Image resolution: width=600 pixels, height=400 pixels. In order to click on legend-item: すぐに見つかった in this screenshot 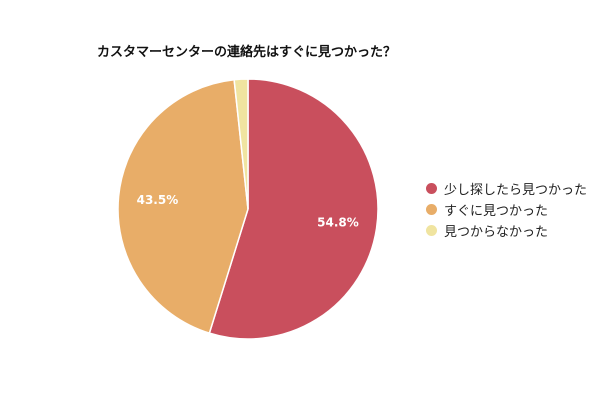, I will do `click(506, 209)`.